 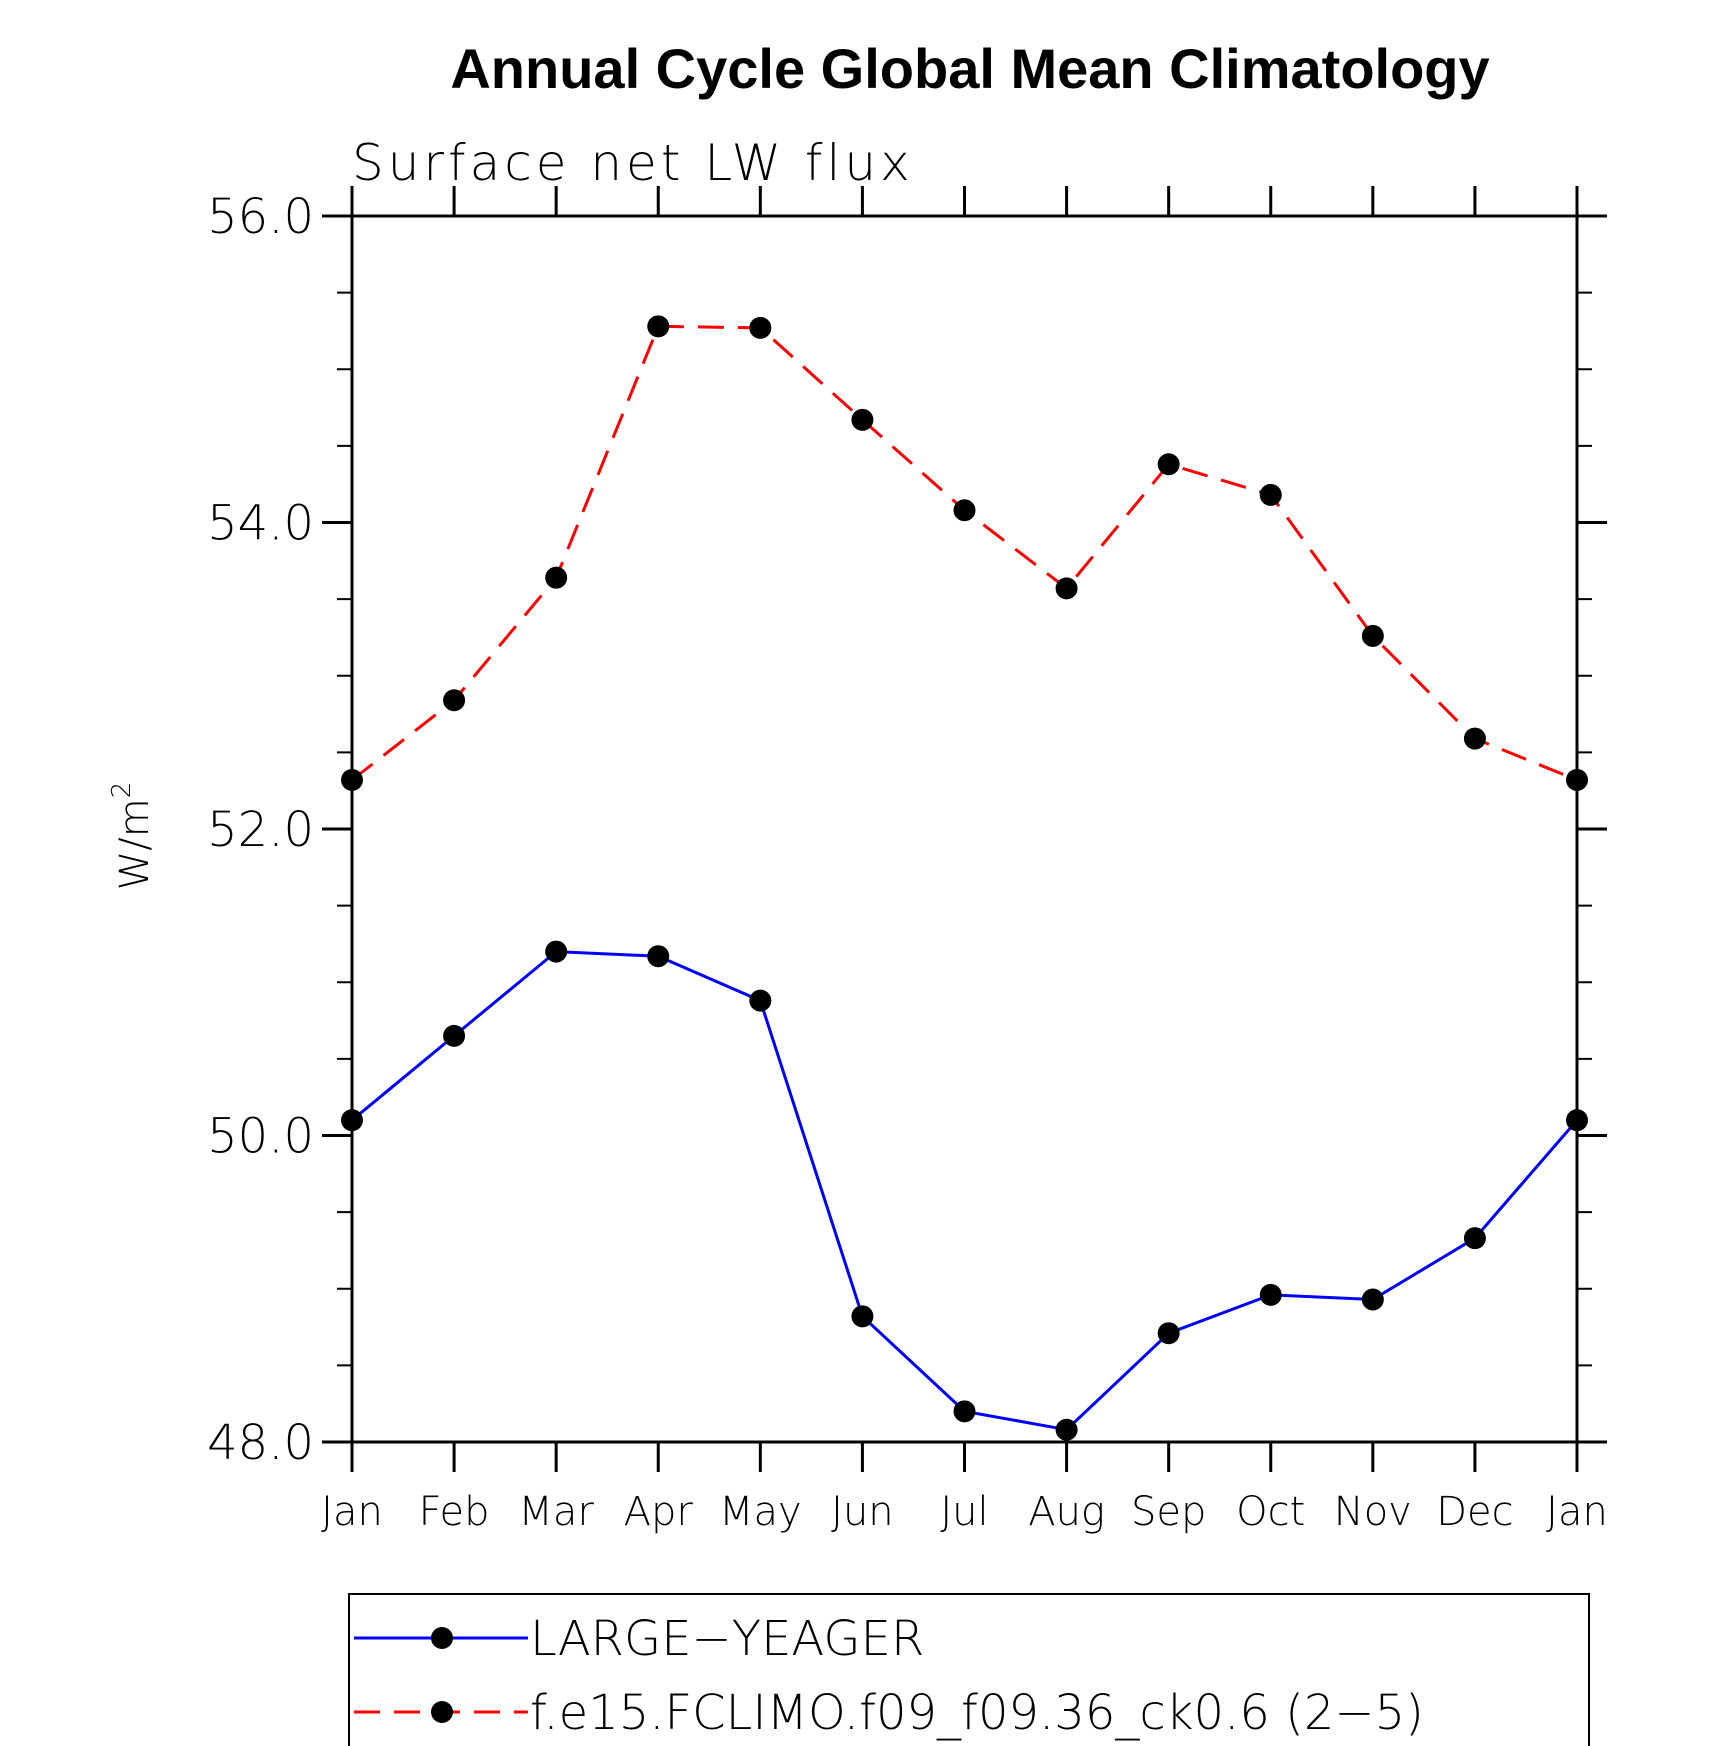 I want to click on legend-label-series-2: f.e15.FCLIMO.f09_f09.36_ck0.6 (2−5), so click(x=977, y=1713).